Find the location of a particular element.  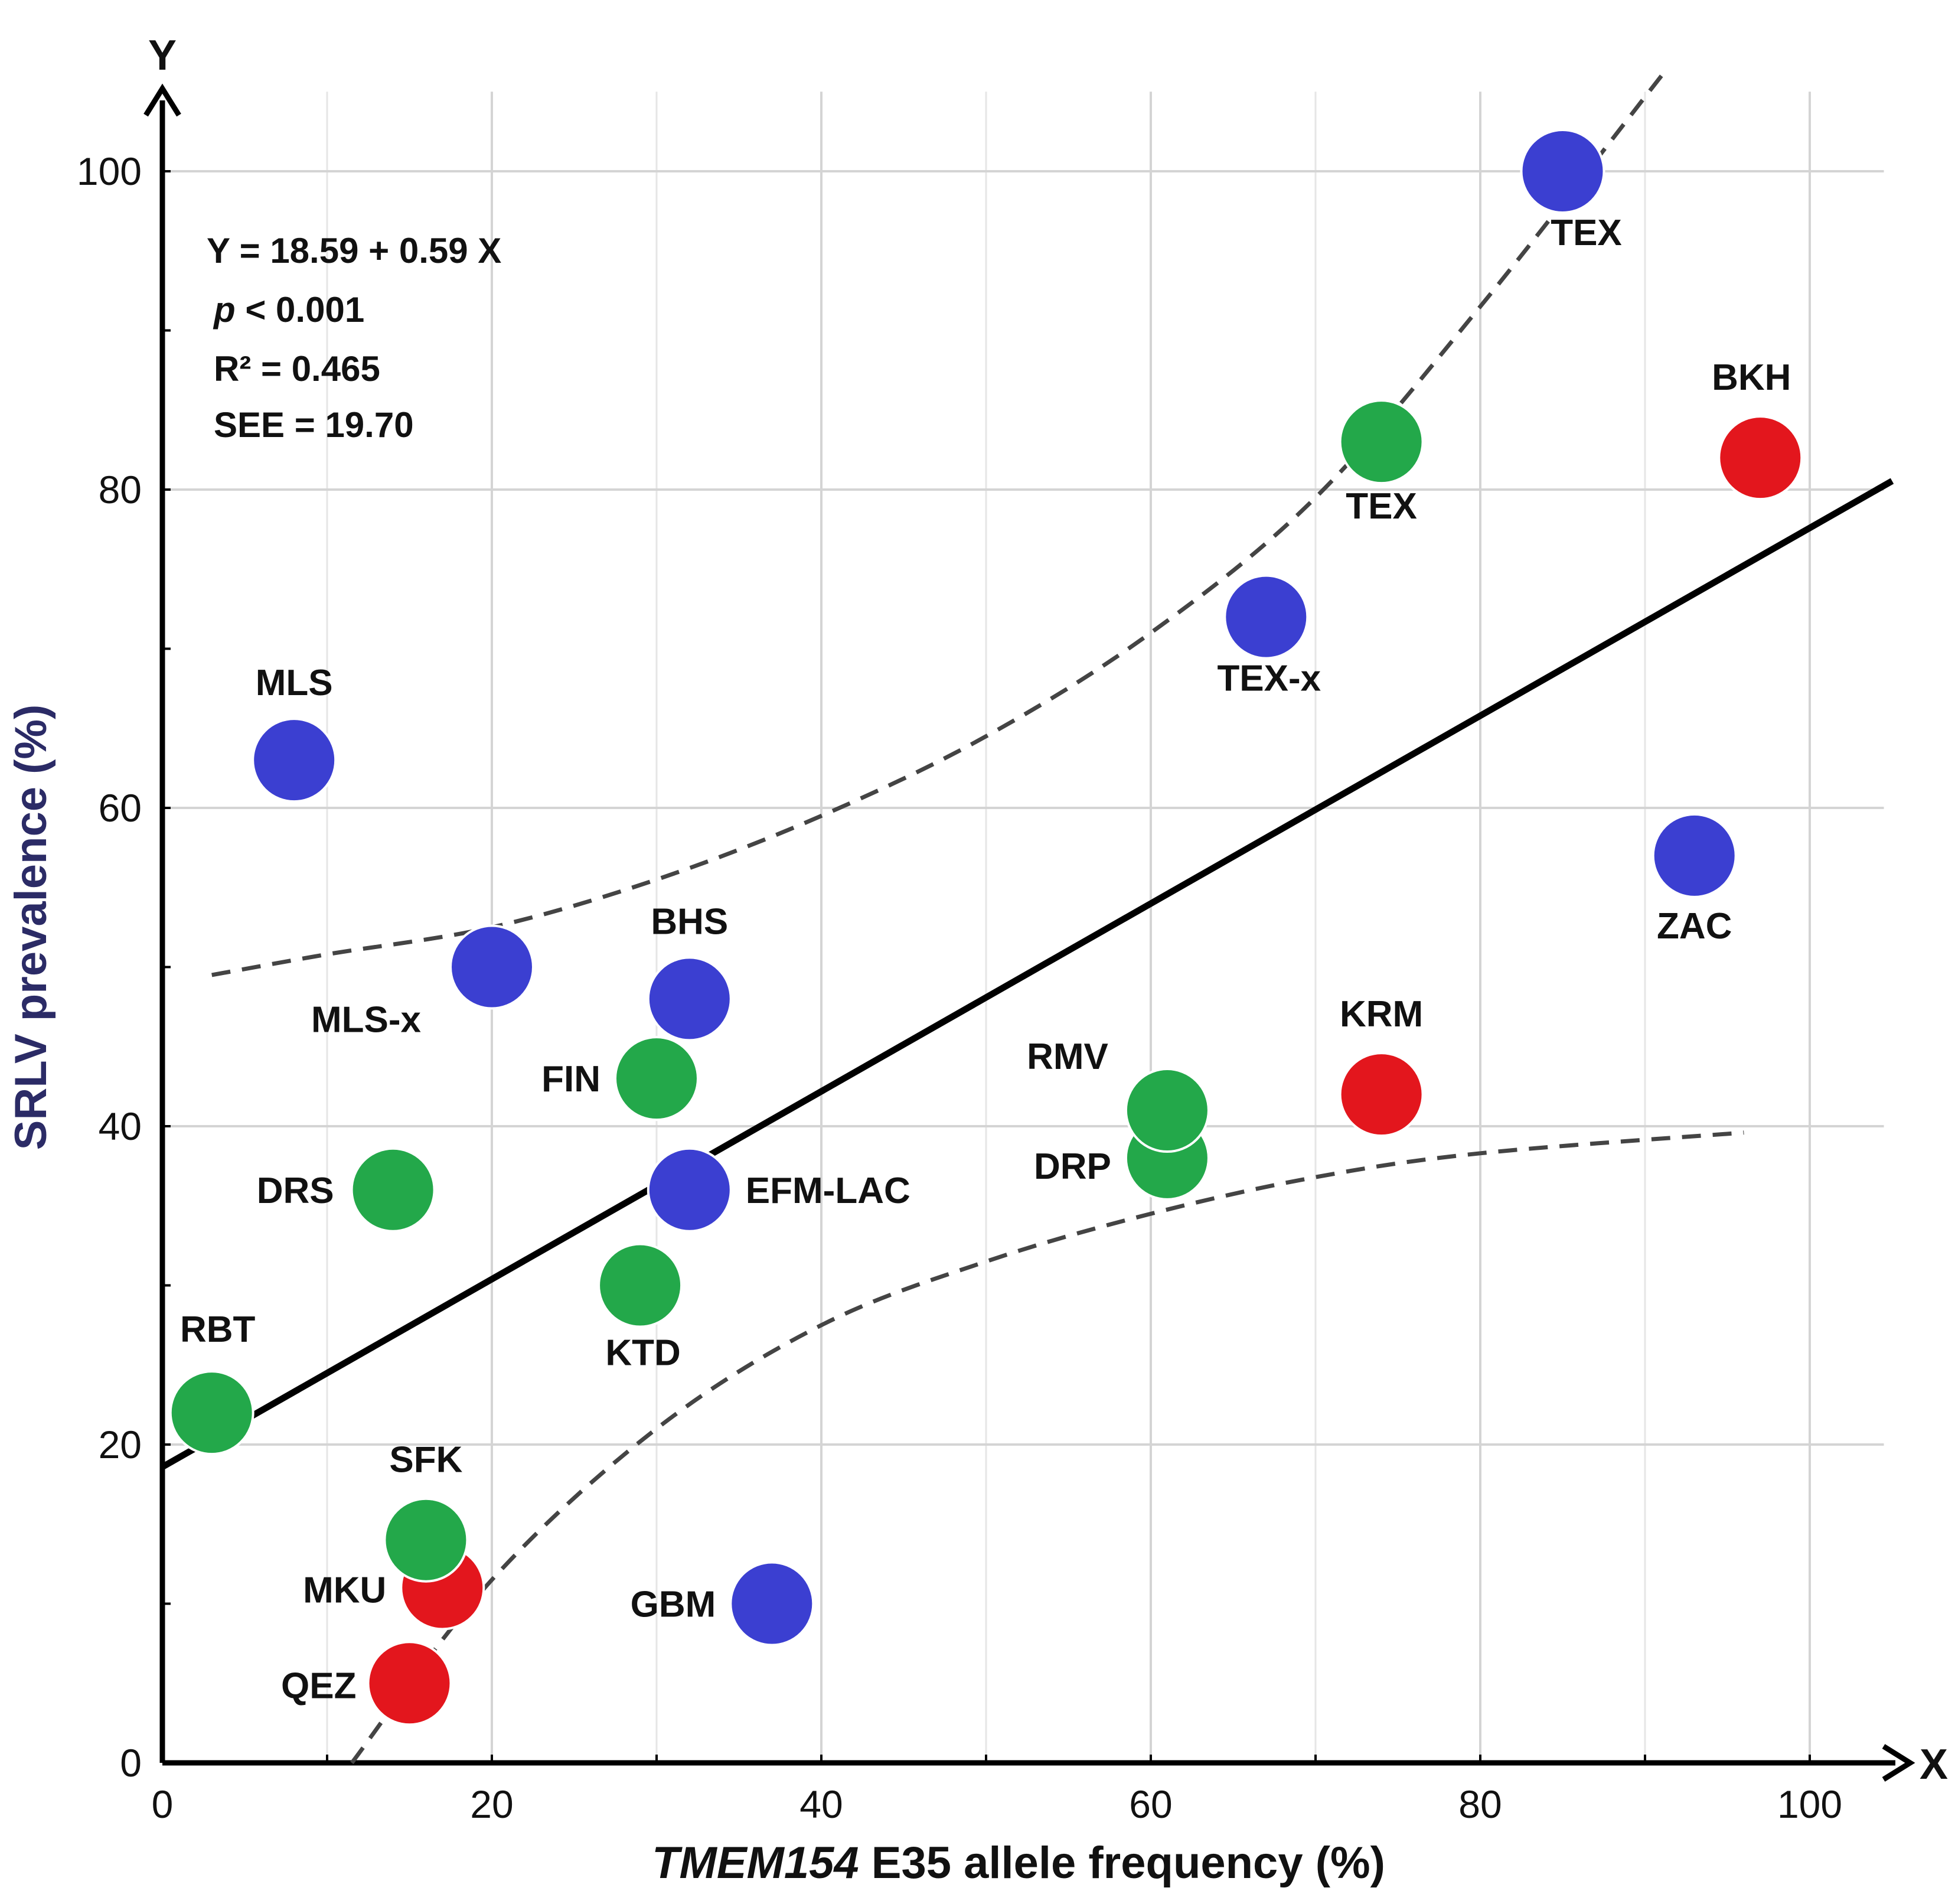

point-label: QEZ is located at coordinates (318, 1685).